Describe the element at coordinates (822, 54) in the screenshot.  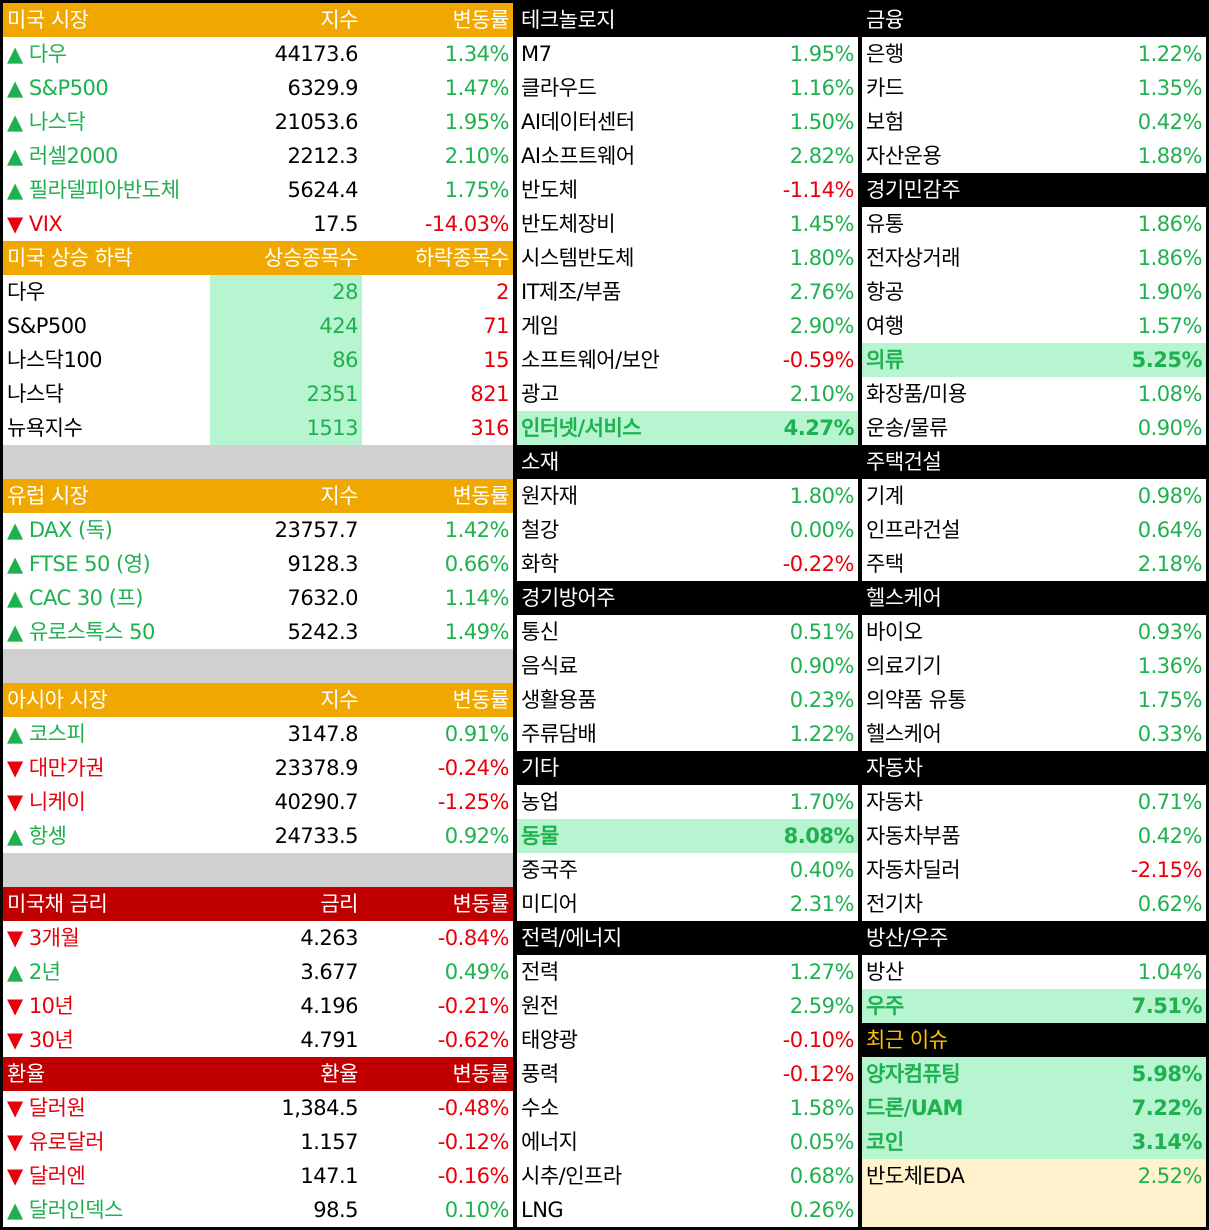
I see `row-change: 1.95%` at that location.